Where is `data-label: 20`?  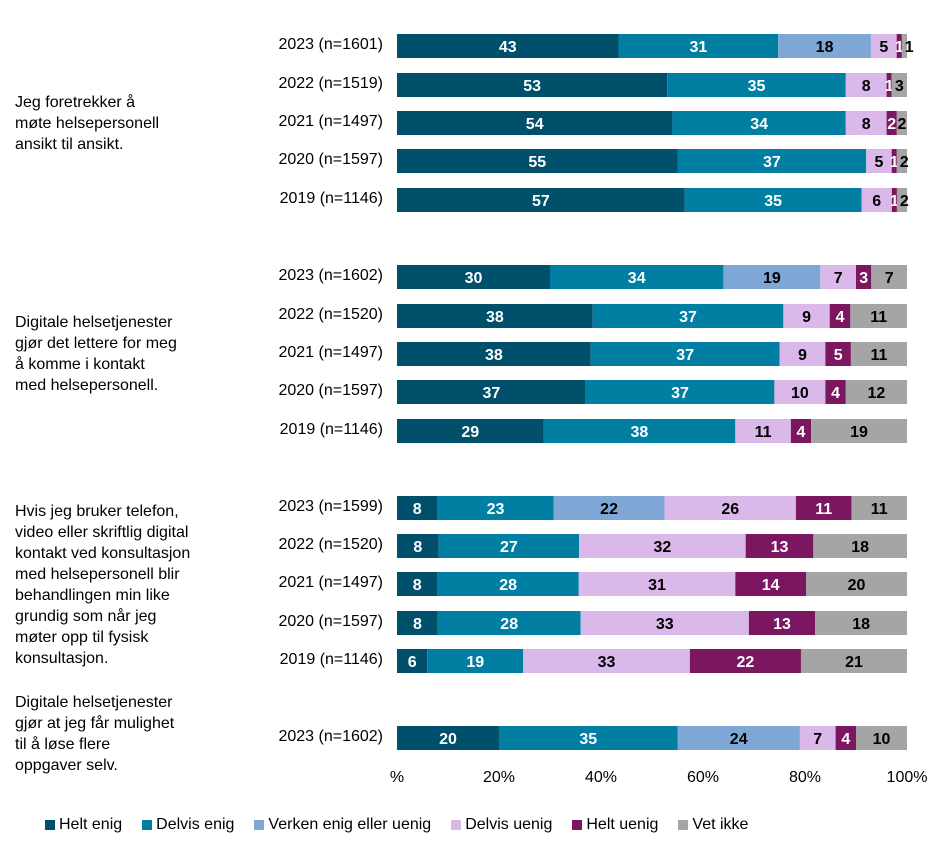
data-label: 20 is located at coordinates (857, 585).